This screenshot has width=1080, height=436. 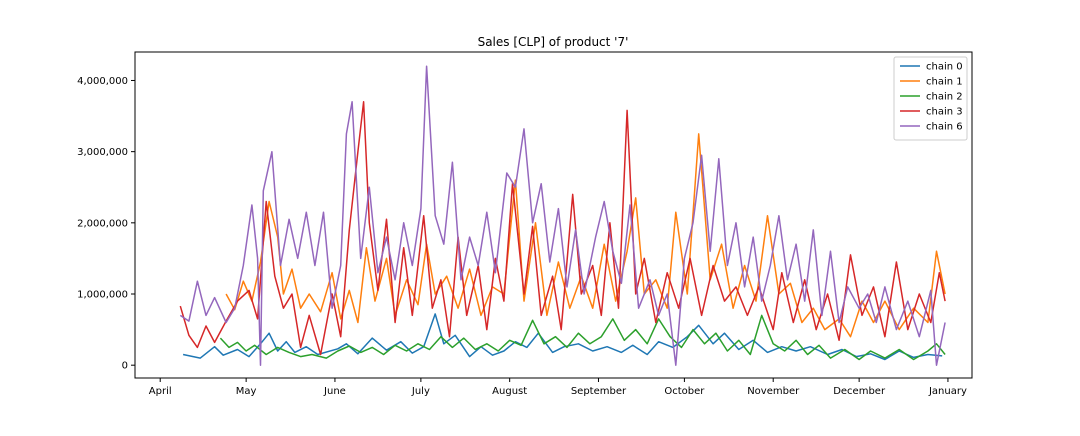 I want to click on x-tick-label: January, so click(x=947, y=391).